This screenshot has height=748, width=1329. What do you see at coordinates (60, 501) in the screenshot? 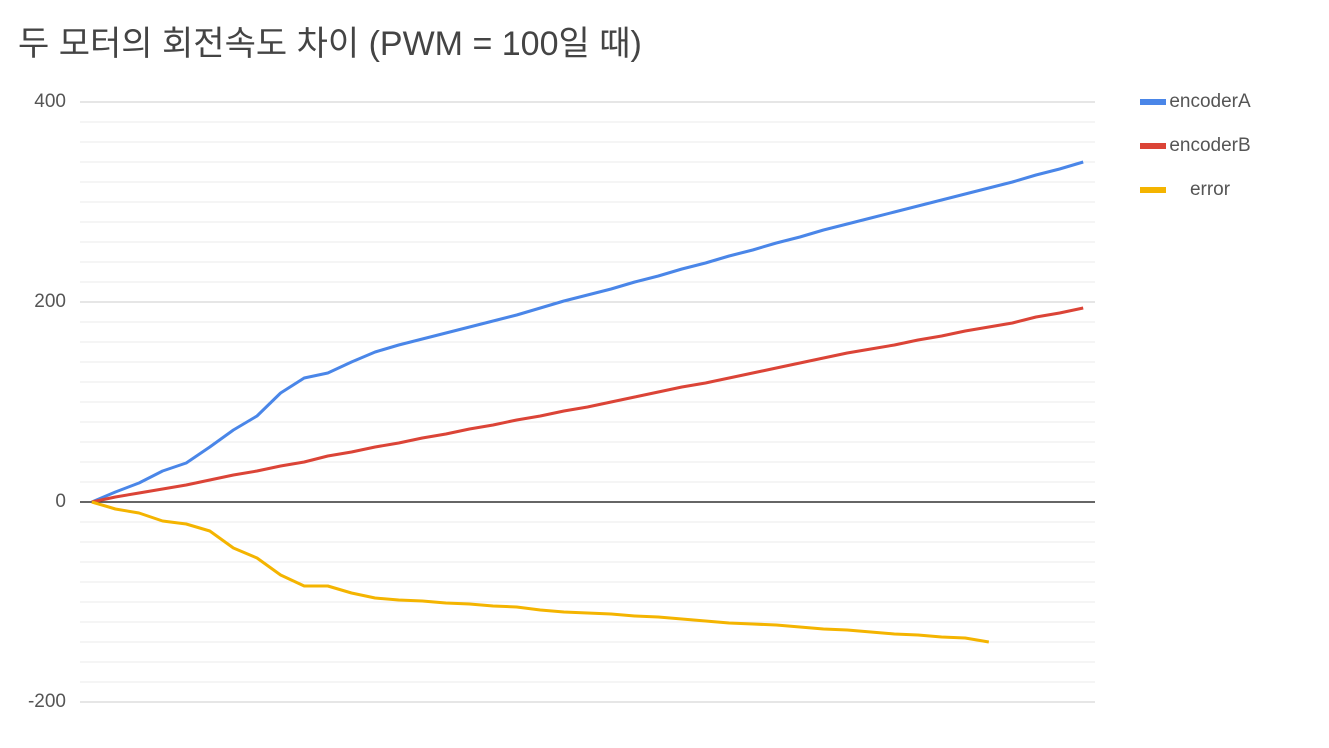
I see `y-tick-label: 0` at bounding box center [60, 501].